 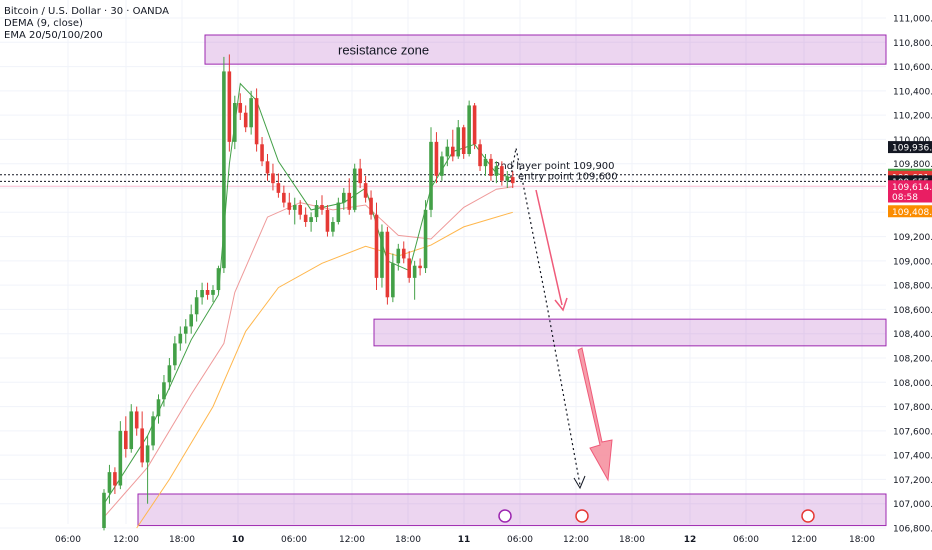 What do you see at coordinates (545, 316) in the screenshot?
I see `projection-path` at bounding box center [545, 316].